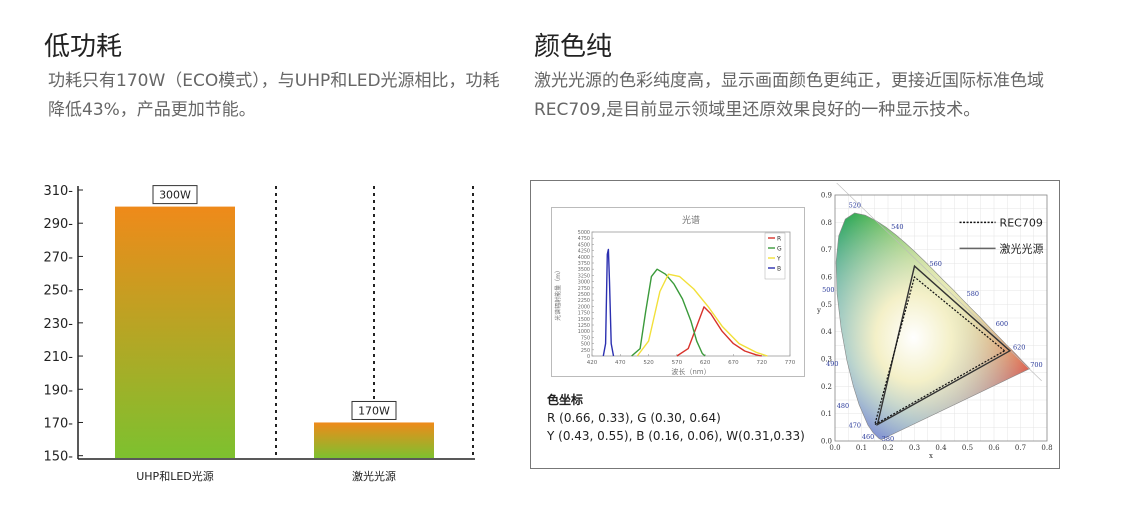  What do you see at coordinates (855, 205) in the screenshot?
I see `cie-wavelength-label: 520` at bounding box center [855, 205].